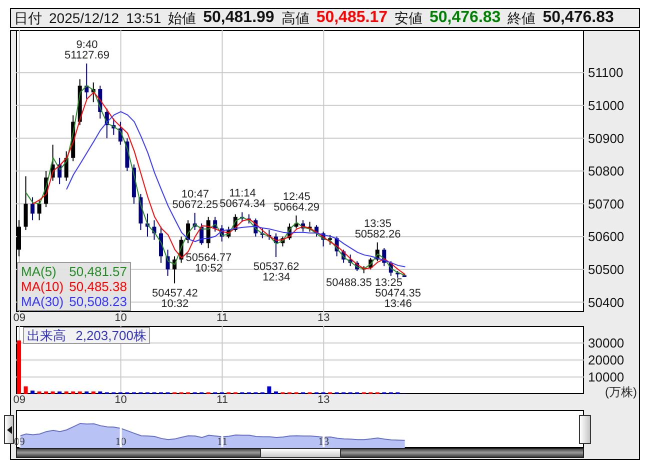 This screenshot has width=653, height=470. What do you see at coordinates (606, 72) in the screenshot?
I see `y-tick-label: 51100` at bounding box center [606, 72].